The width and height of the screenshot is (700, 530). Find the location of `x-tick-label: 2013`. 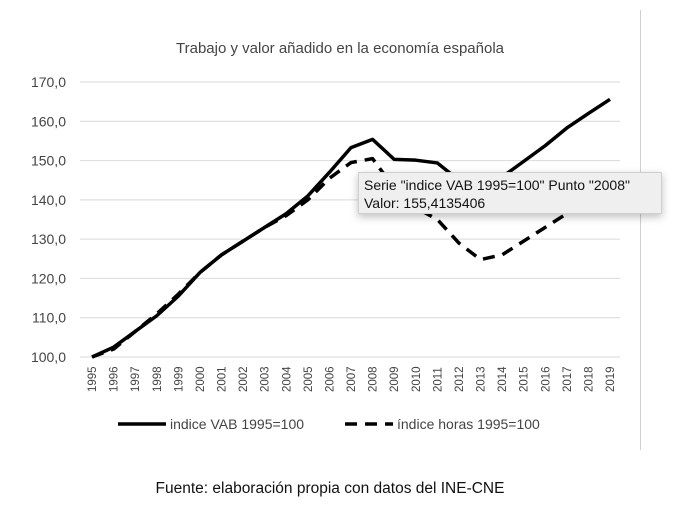

x-tick-label: 2013 is located at coordinates (482, 379).